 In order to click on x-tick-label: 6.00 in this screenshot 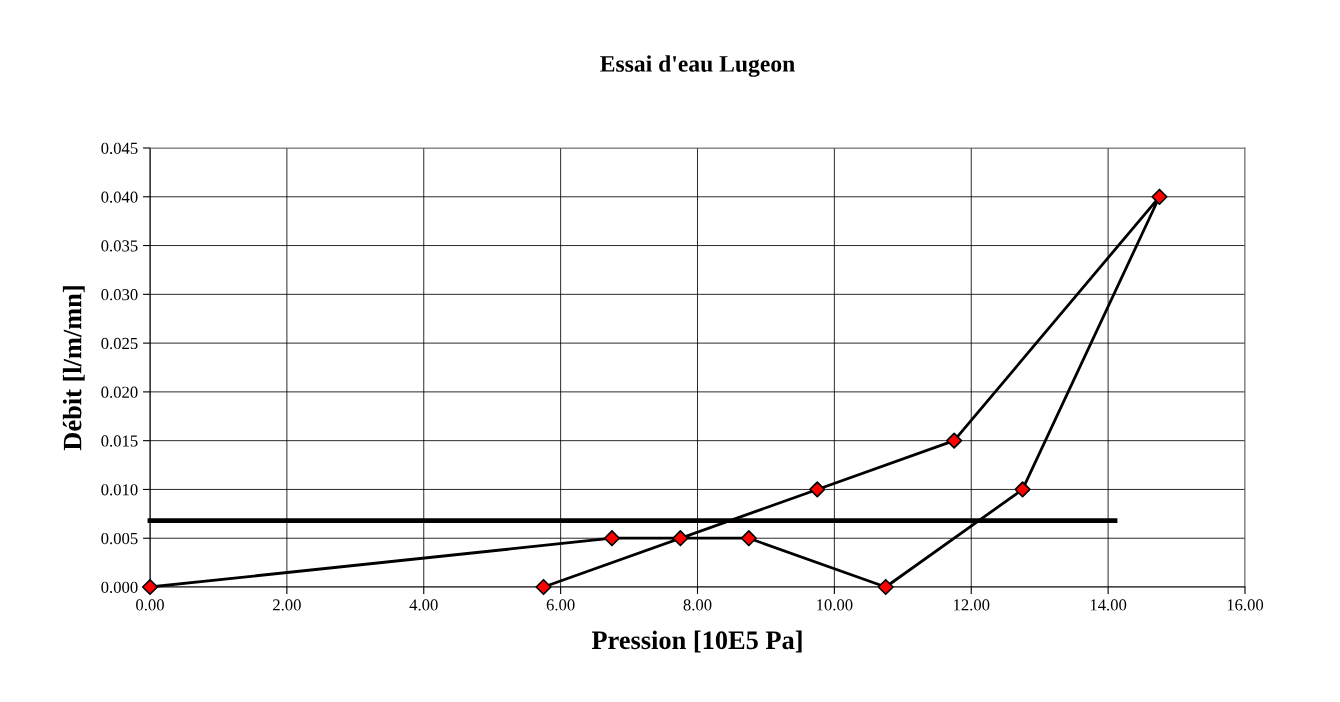, I will do `click(560, 605)`.